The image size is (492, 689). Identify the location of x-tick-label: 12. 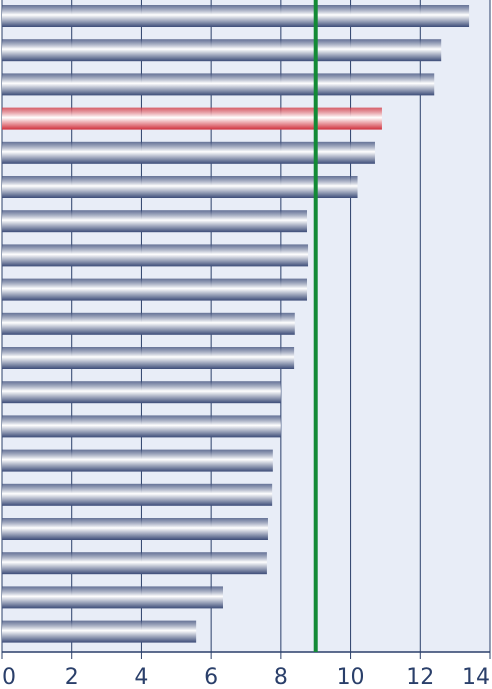
(420, 677).